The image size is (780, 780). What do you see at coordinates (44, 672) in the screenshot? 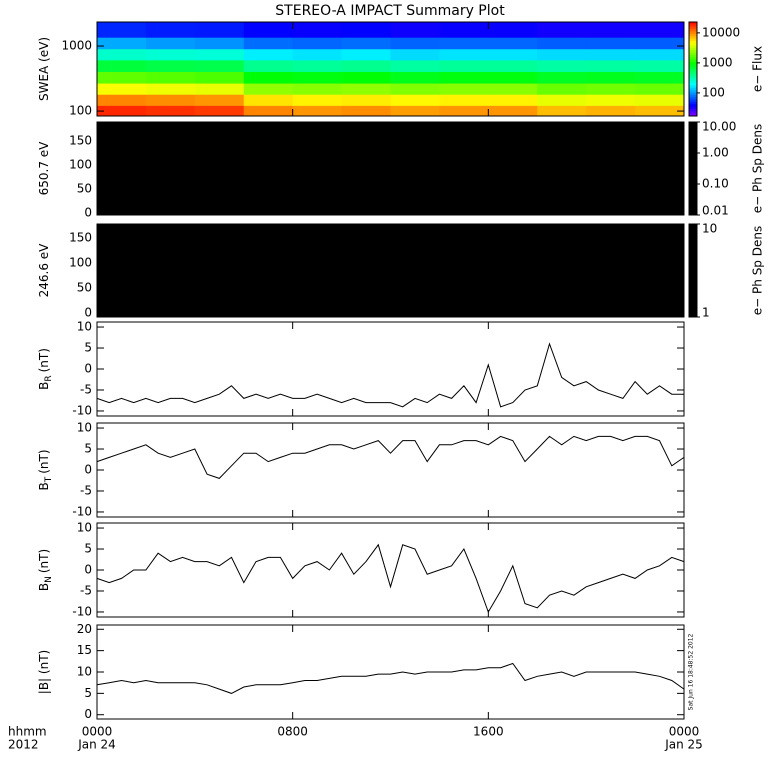
I see `y-axis-label: |B| (nT)` at bounding box center [44, 672].